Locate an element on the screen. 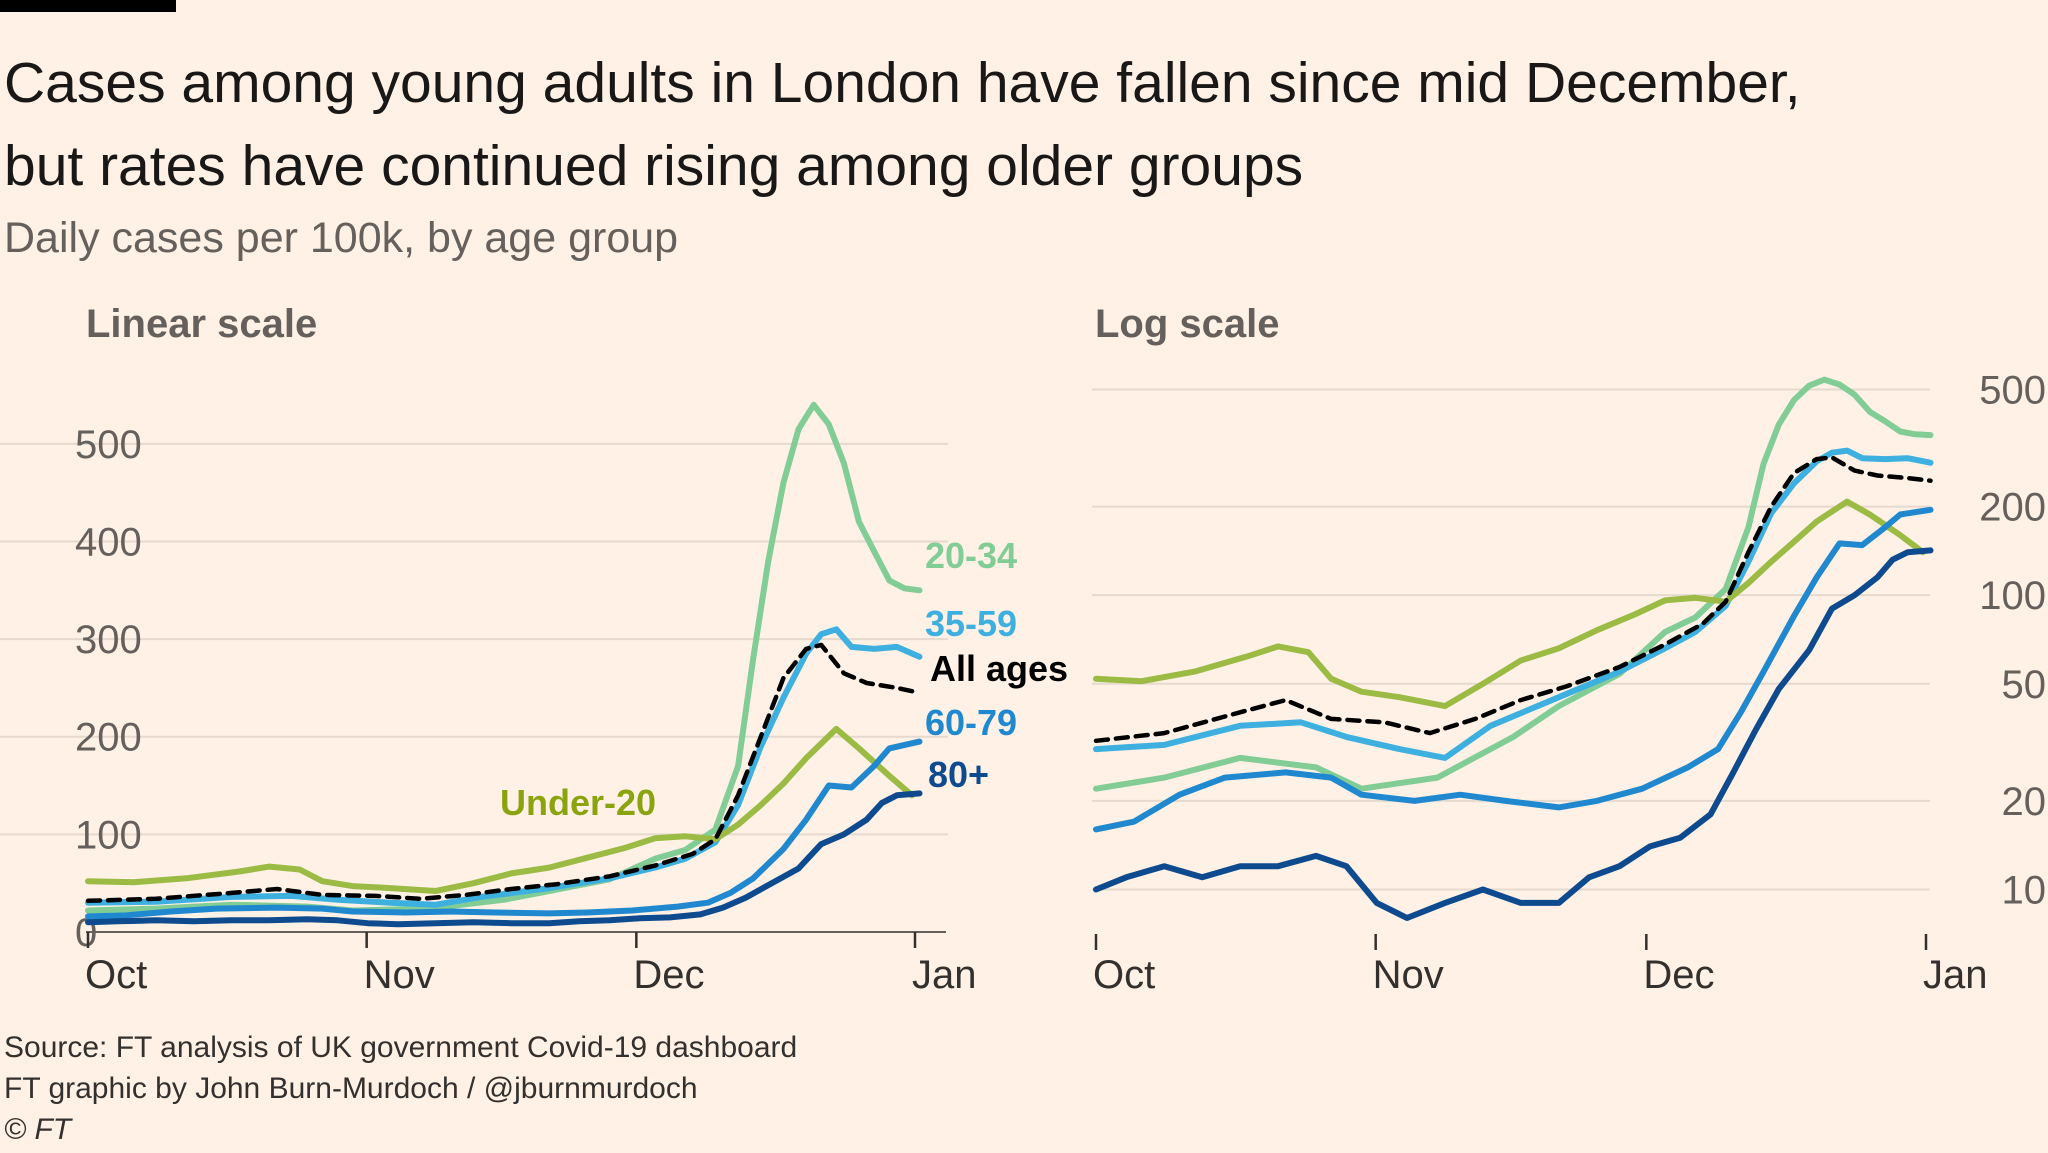  series-label-all_ages: All ages is located at coordinates (999, 668).